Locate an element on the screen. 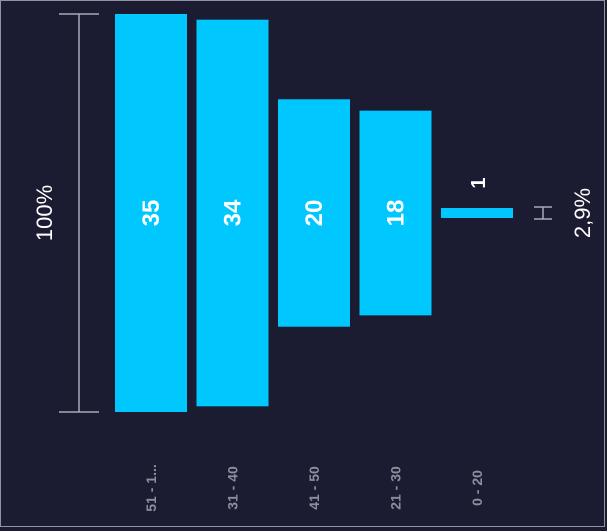 Image resolution: width=607 pixels, height=531 pixels. bar-value-label-4: 1 is located at coordinates (479, 182).